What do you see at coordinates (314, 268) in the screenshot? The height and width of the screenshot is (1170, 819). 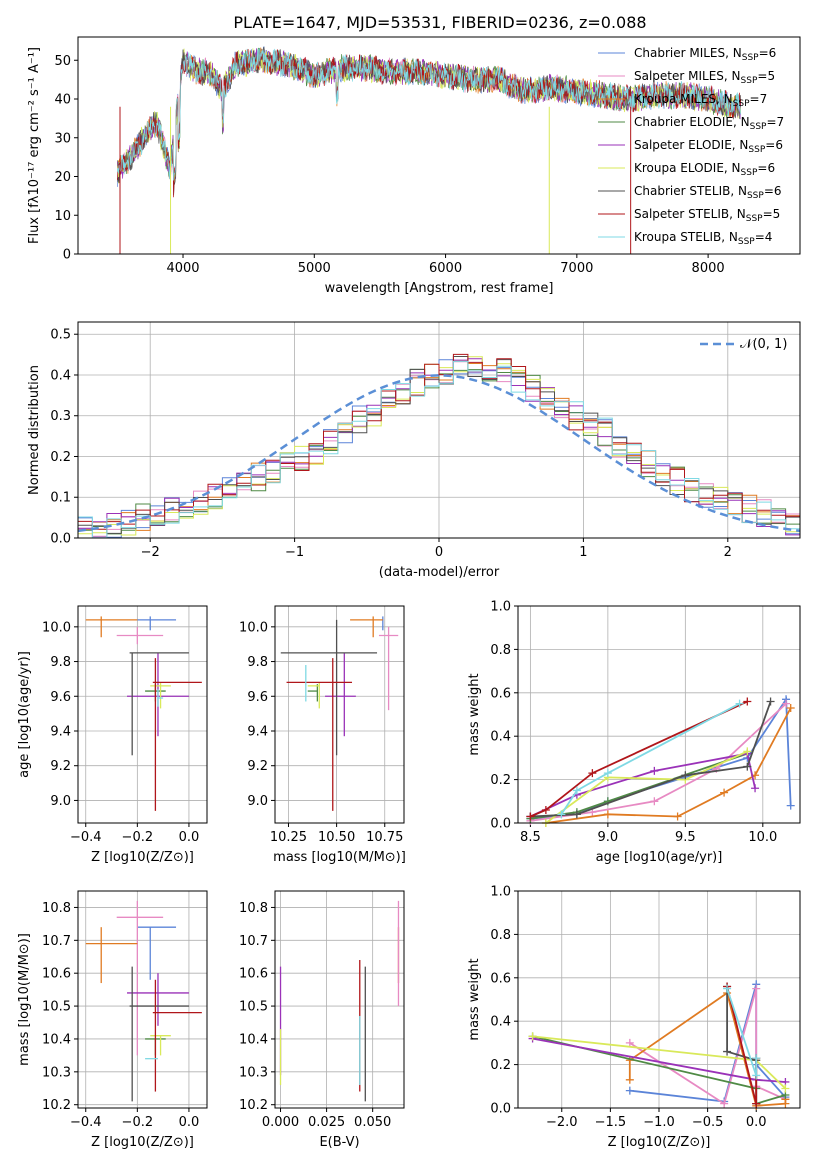 I see `x-tick-label: 5000` at bounding box center [314, 268].